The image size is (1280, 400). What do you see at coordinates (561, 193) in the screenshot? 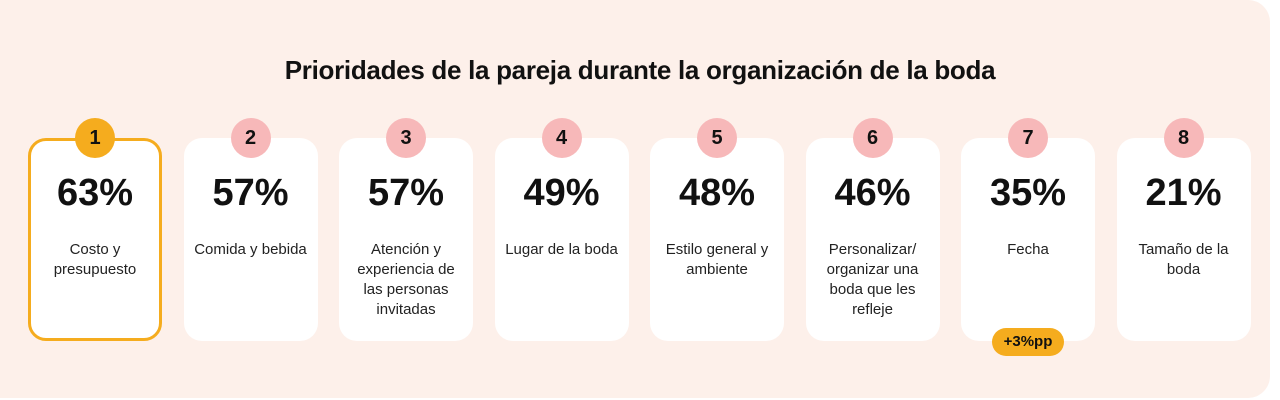
I see `percent-value: 49%` at bounding box center [561, 193].